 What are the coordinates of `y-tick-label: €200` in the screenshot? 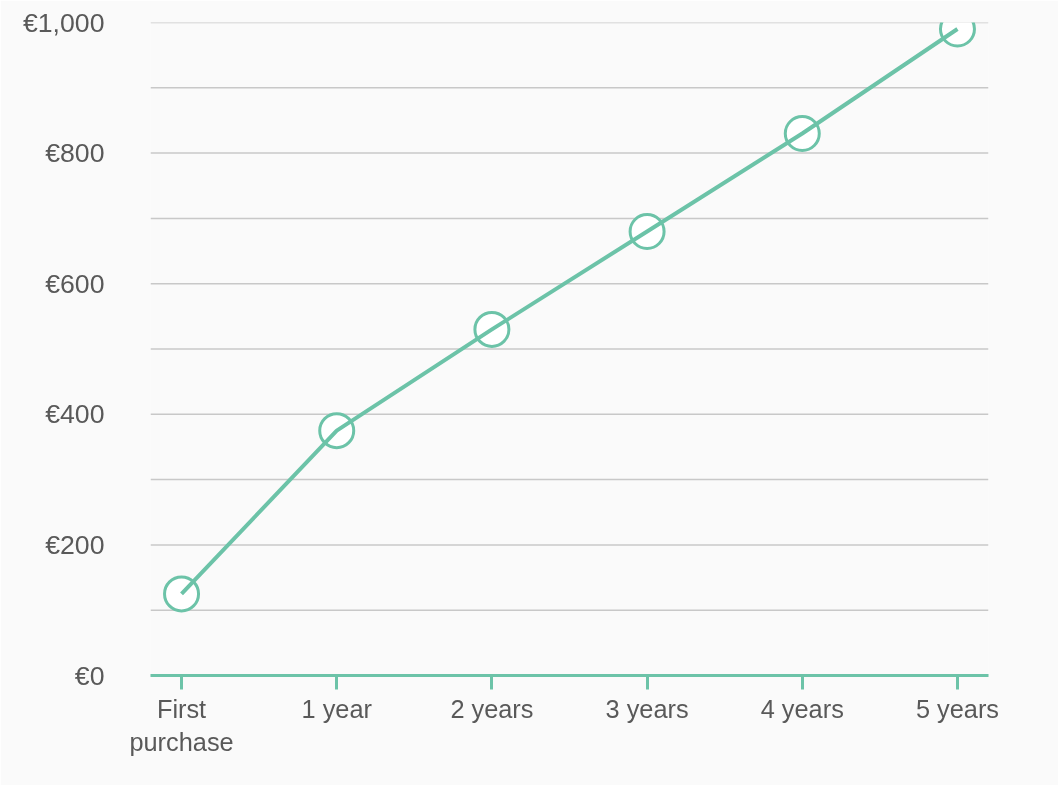 It's located at (75, 544).